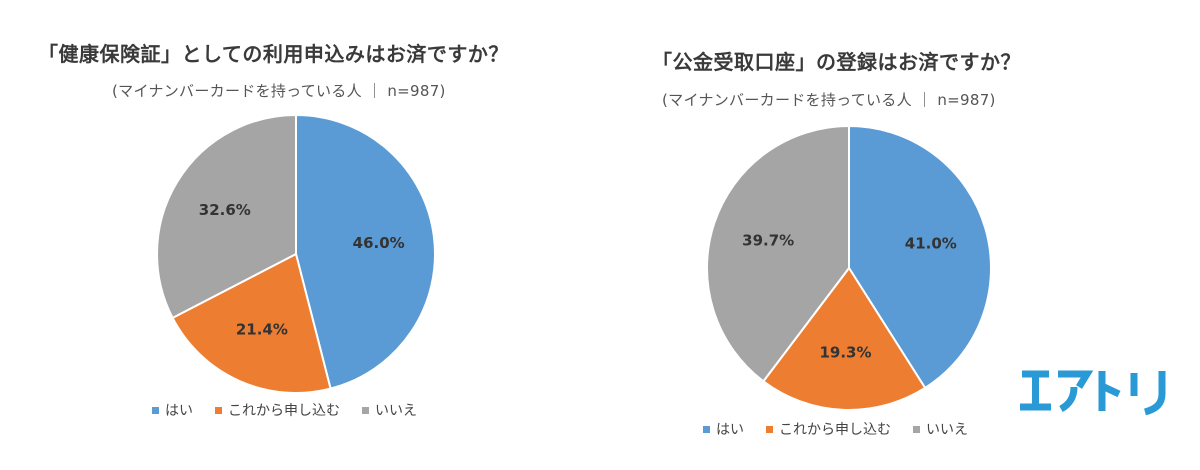 This screenshot has width=1200, height=470. What do you see at coordinates (379, 243) in the screenshot?
I see `slice-value-label: 46.0%` at bounding box center [379, 243].